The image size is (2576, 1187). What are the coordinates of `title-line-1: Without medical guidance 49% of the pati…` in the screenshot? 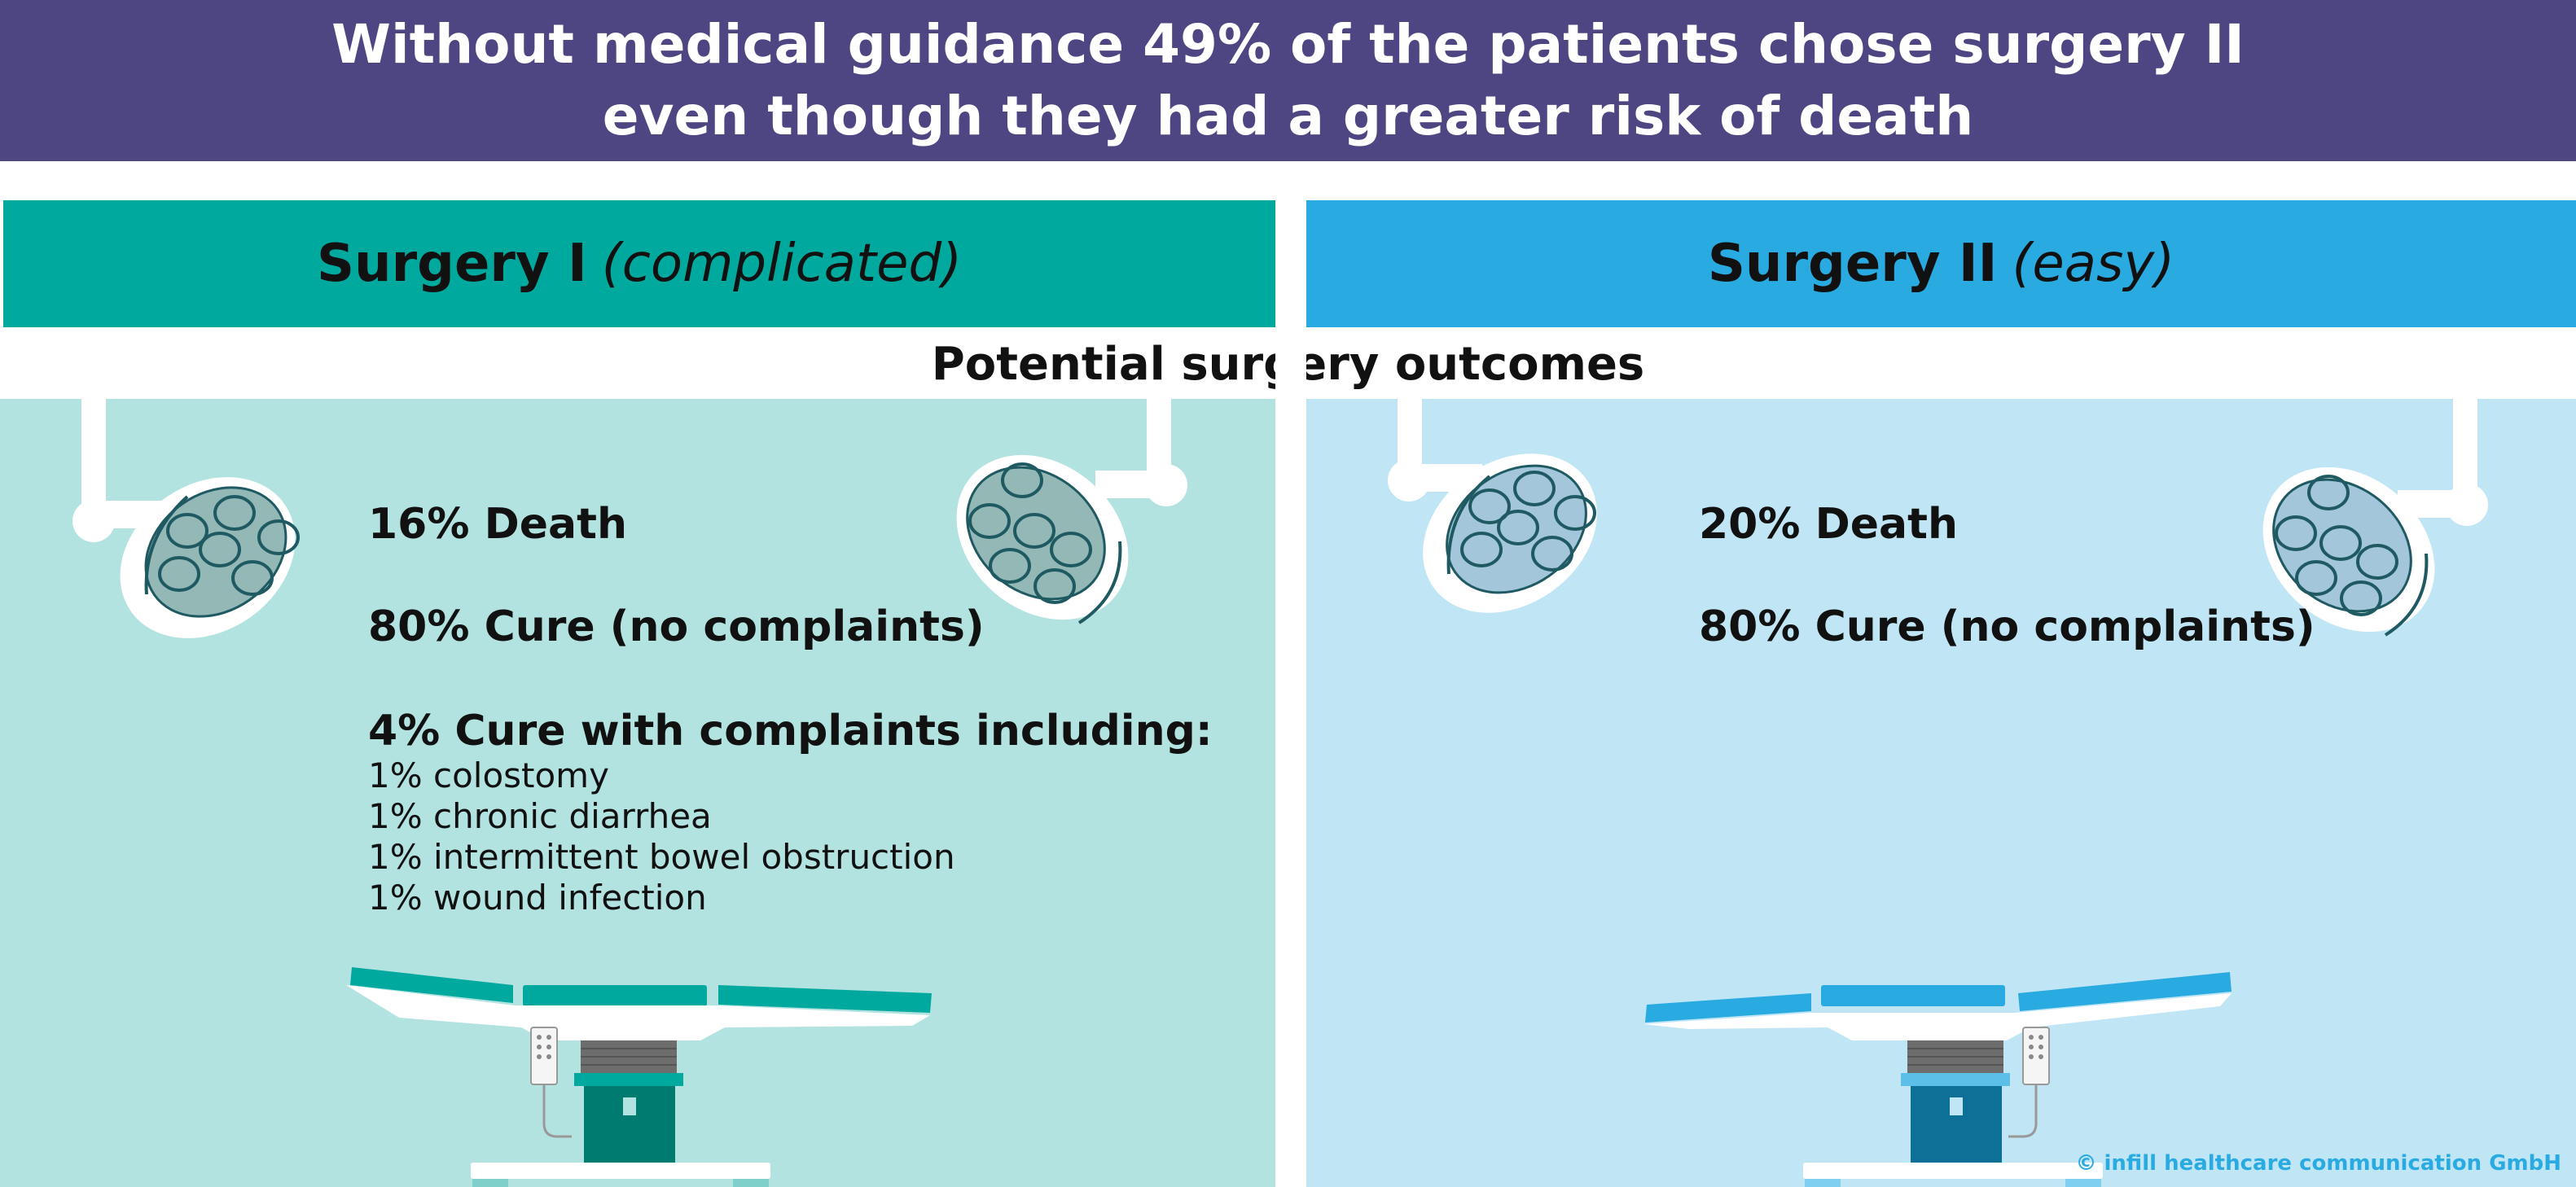 It's located at (1288, 44).